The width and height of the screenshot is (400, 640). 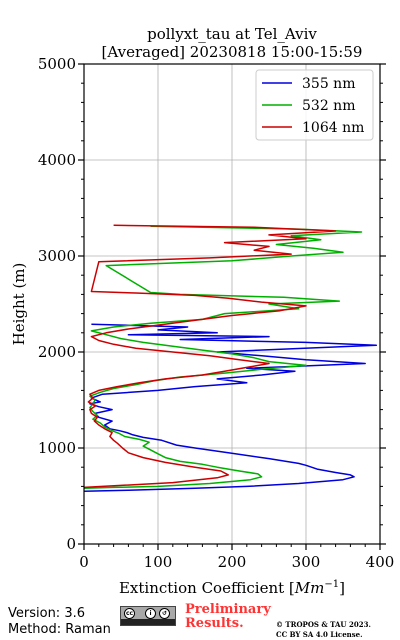 I want to click on preliminary-line2: Results., so click(x=214, y=623).